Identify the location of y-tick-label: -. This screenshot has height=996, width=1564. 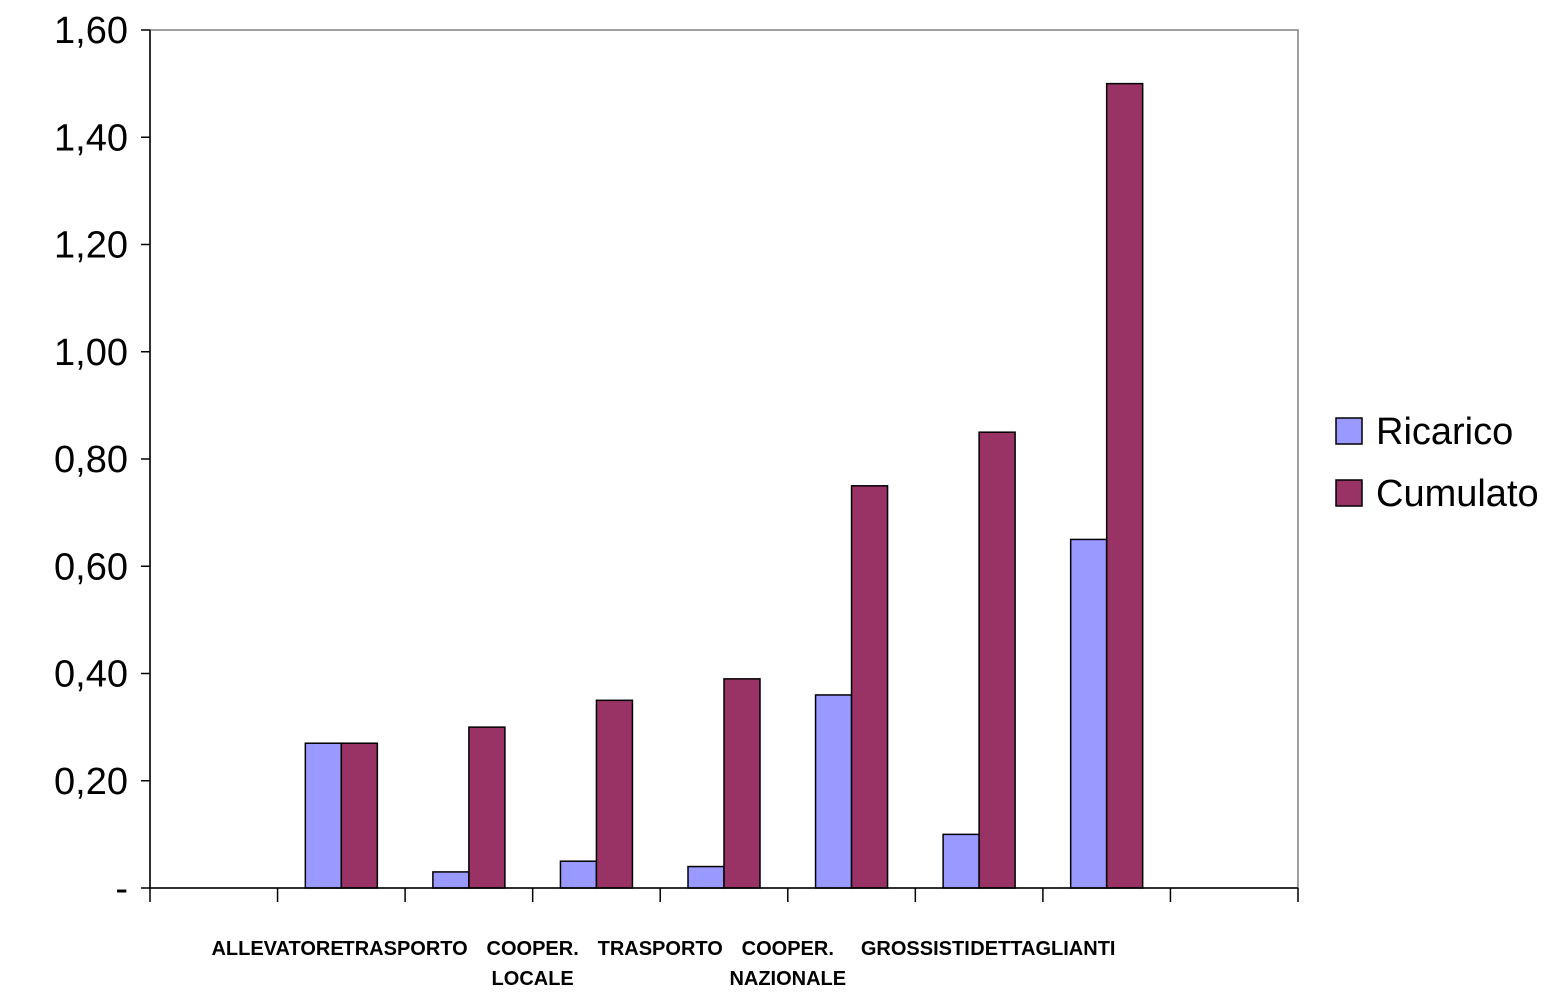
(121, 889).